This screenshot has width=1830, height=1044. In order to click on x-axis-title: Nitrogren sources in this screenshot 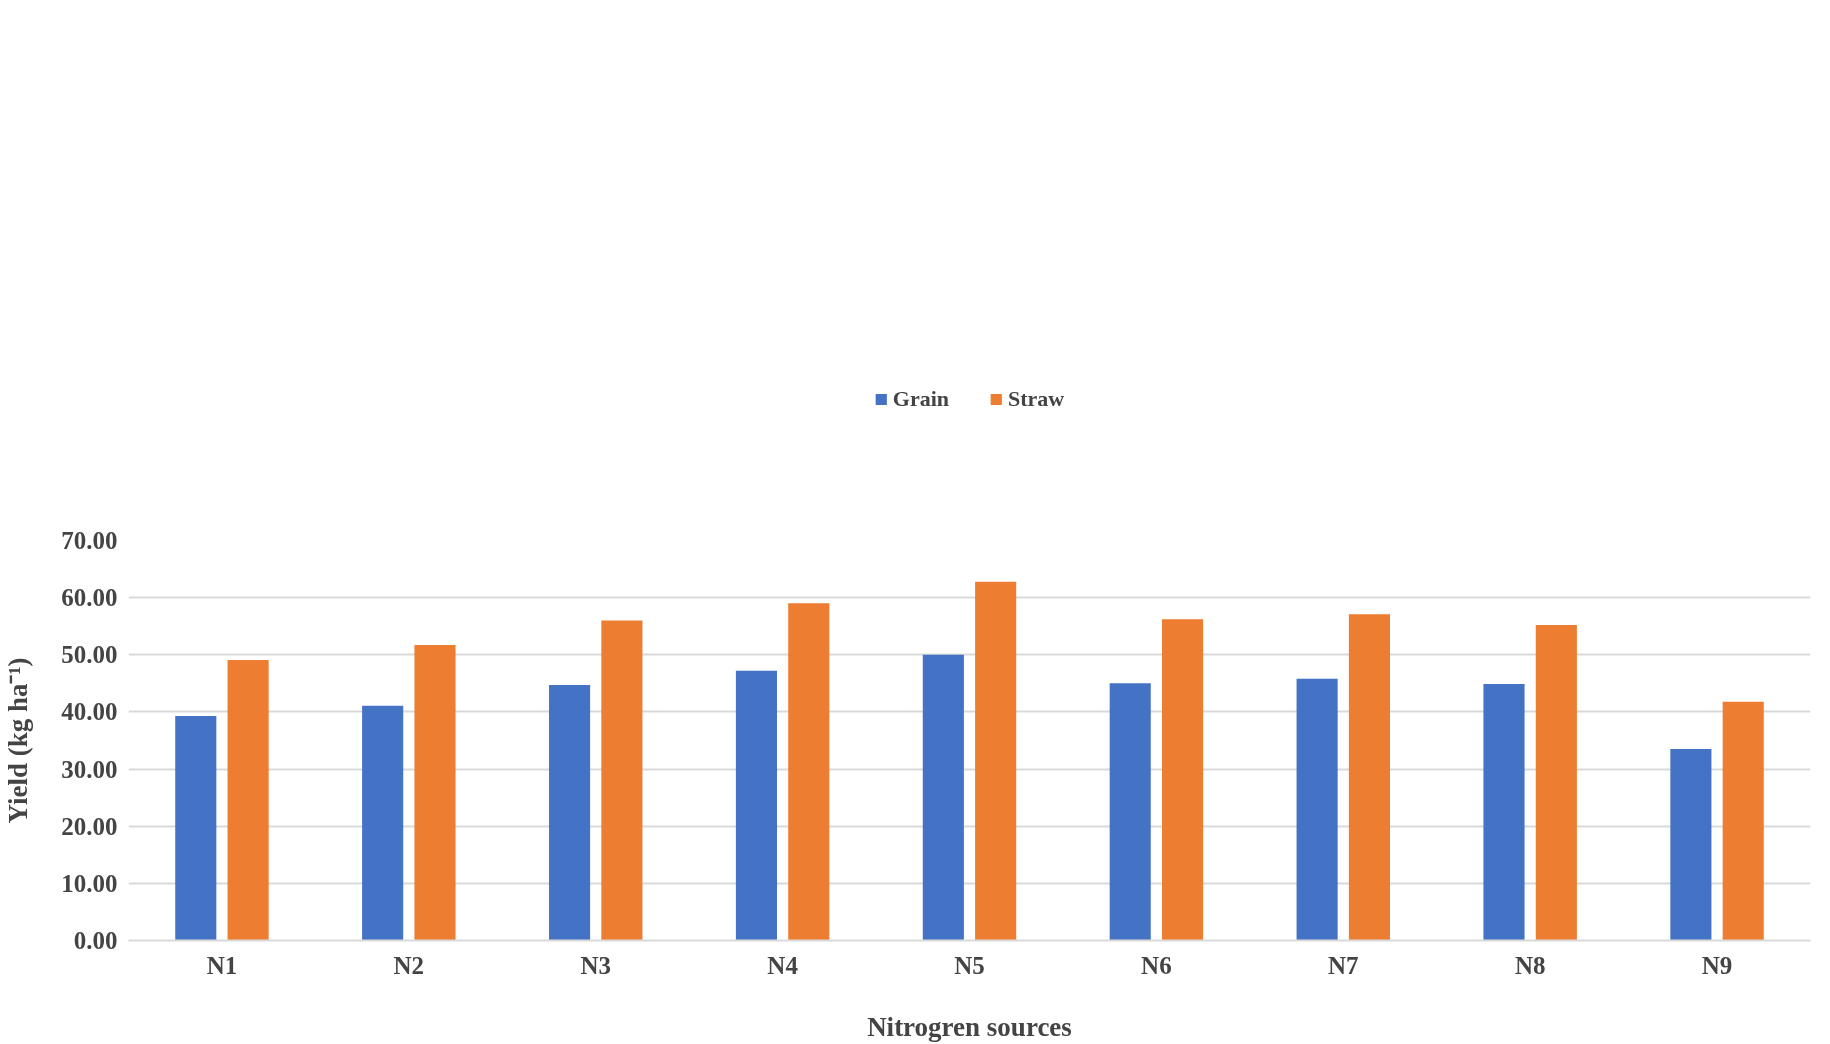, I will do `click(969, 1026)`.